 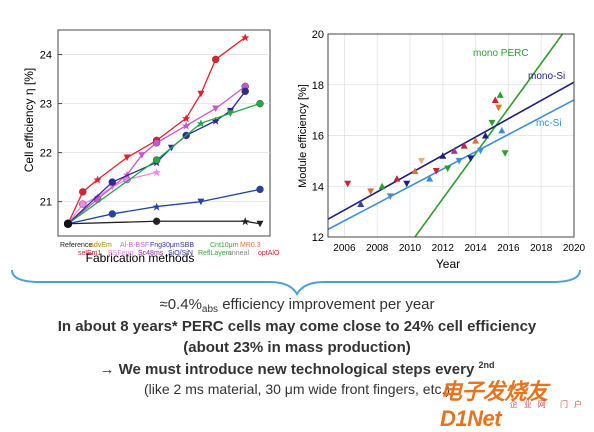 I want to click on category-label-top: Al-B-BSF, so click(x=134, y=245).